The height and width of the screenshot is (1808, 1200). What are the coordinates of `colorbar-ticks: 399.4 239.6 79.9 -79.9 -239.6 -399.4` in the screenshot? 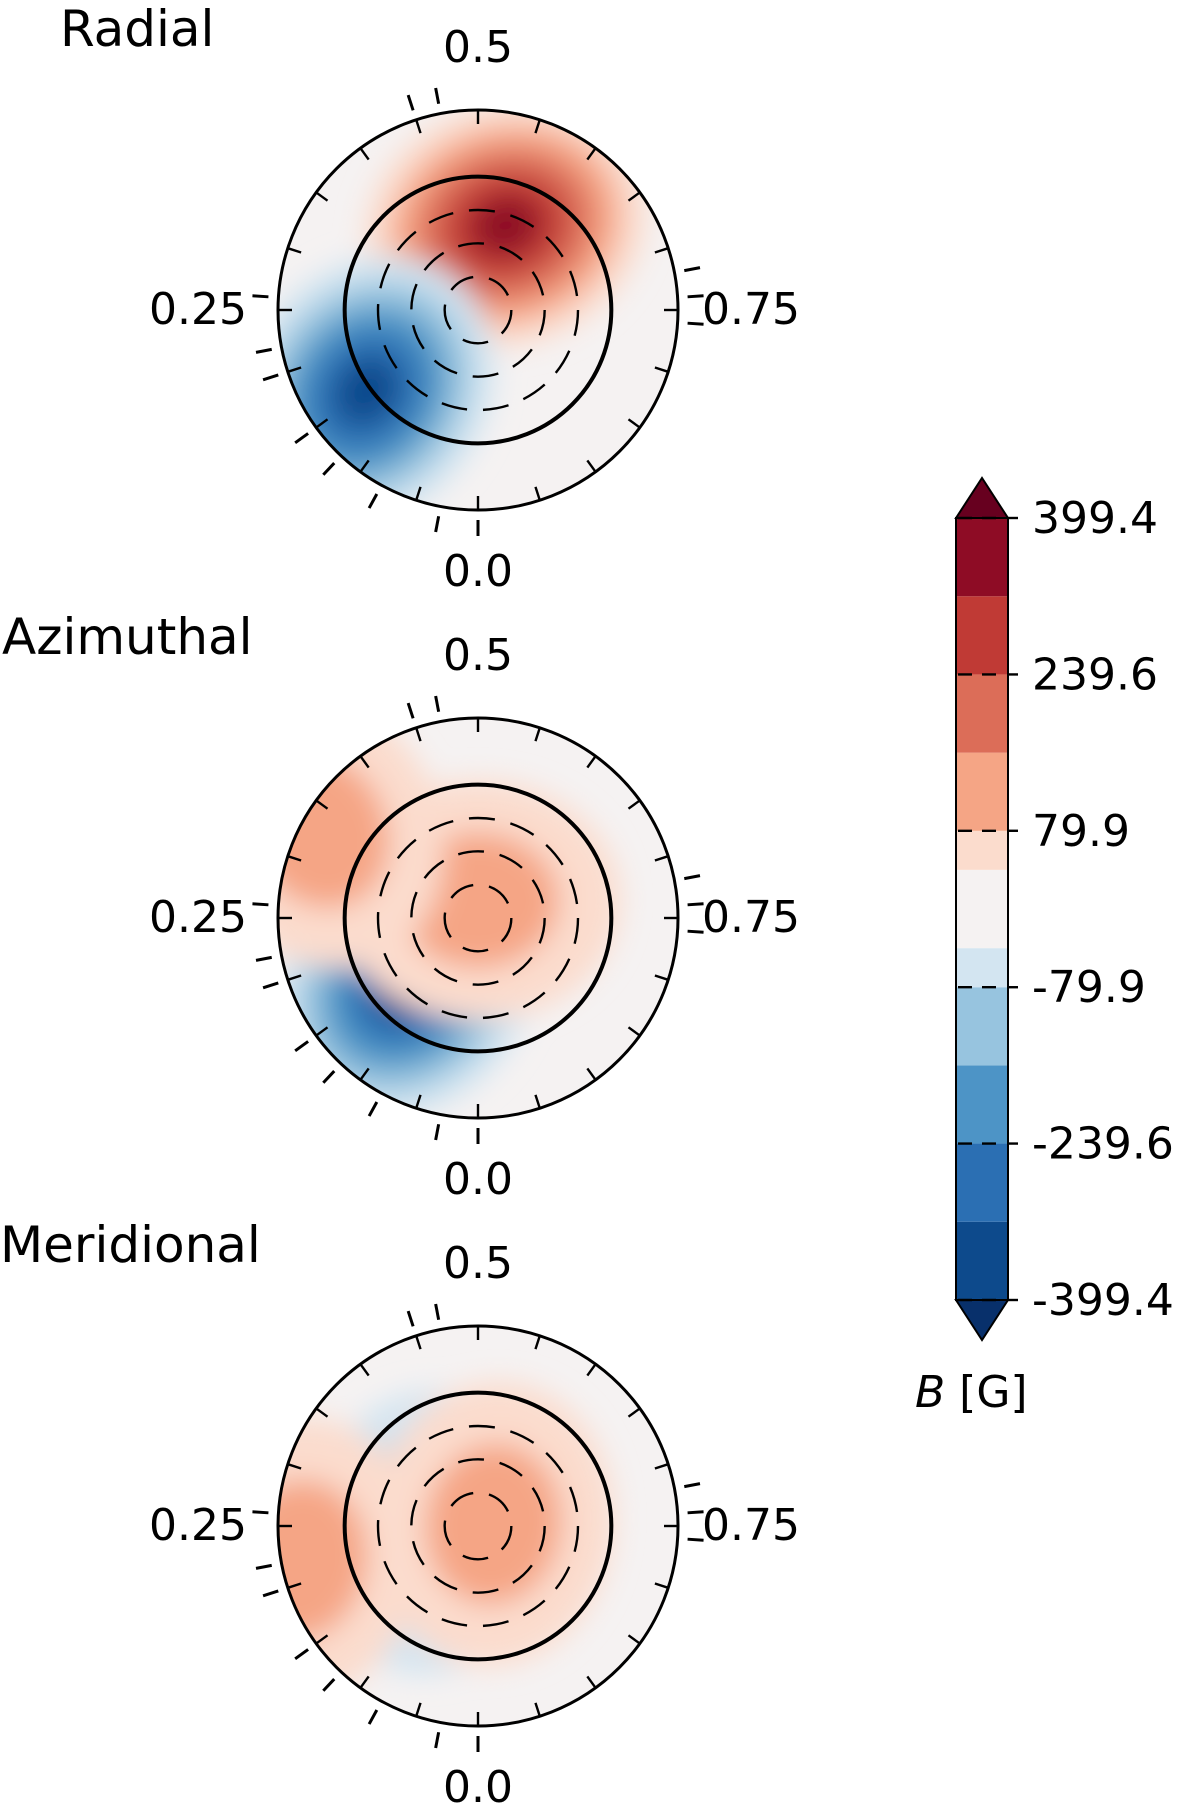 It's located at (1066, 909).